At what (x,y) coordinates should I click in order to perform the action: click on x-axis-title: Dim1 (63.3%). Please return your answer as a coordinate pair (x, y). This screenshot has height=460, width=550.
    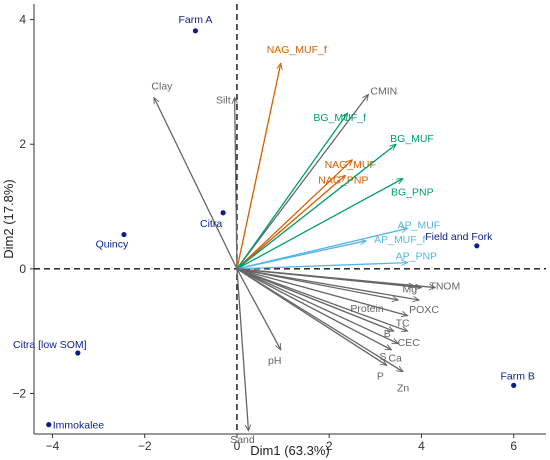
    Looking at the image, I should click on (289, 450).